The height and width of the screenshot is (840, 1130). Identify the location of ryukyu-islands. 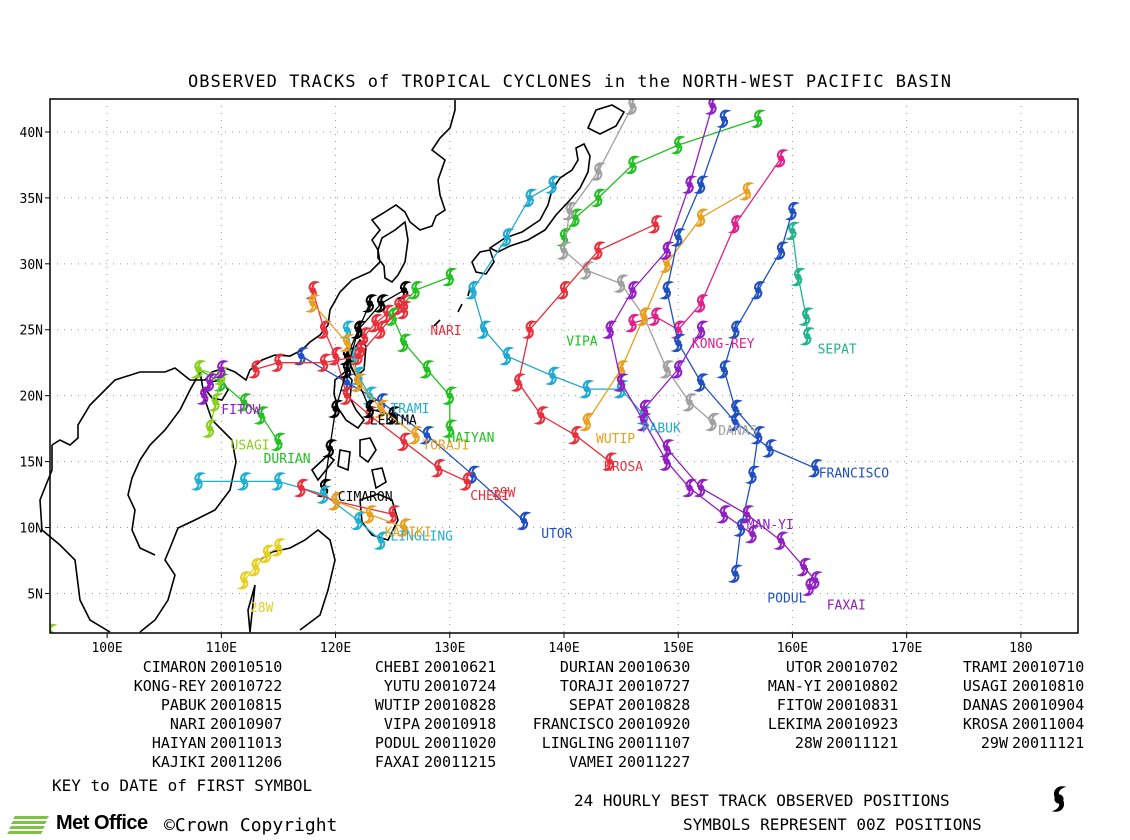
(452, 307).